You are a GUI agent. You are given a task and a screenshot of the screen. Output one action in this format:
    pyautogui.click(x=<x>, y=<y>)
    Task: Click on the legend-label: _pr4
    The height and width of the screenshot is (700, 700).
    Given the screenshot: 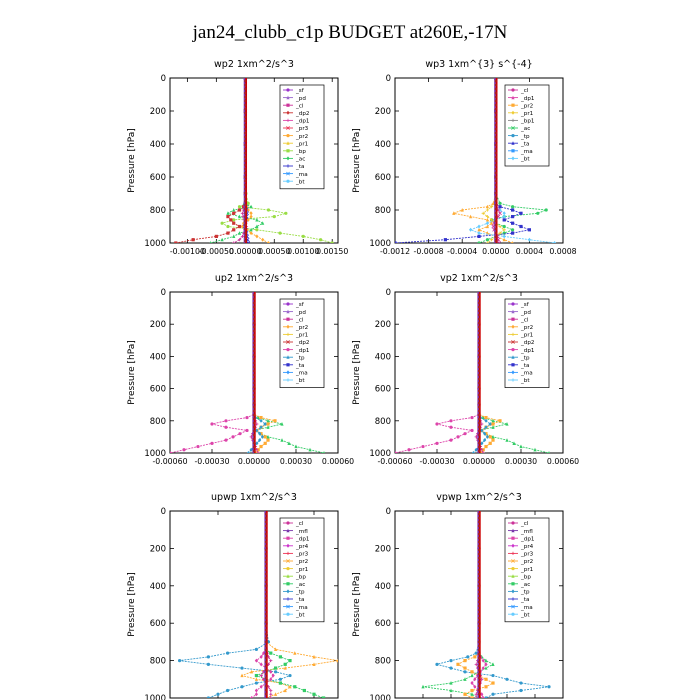 What is the action you would take?
    pyautogui.click(x=302, y=547)
    